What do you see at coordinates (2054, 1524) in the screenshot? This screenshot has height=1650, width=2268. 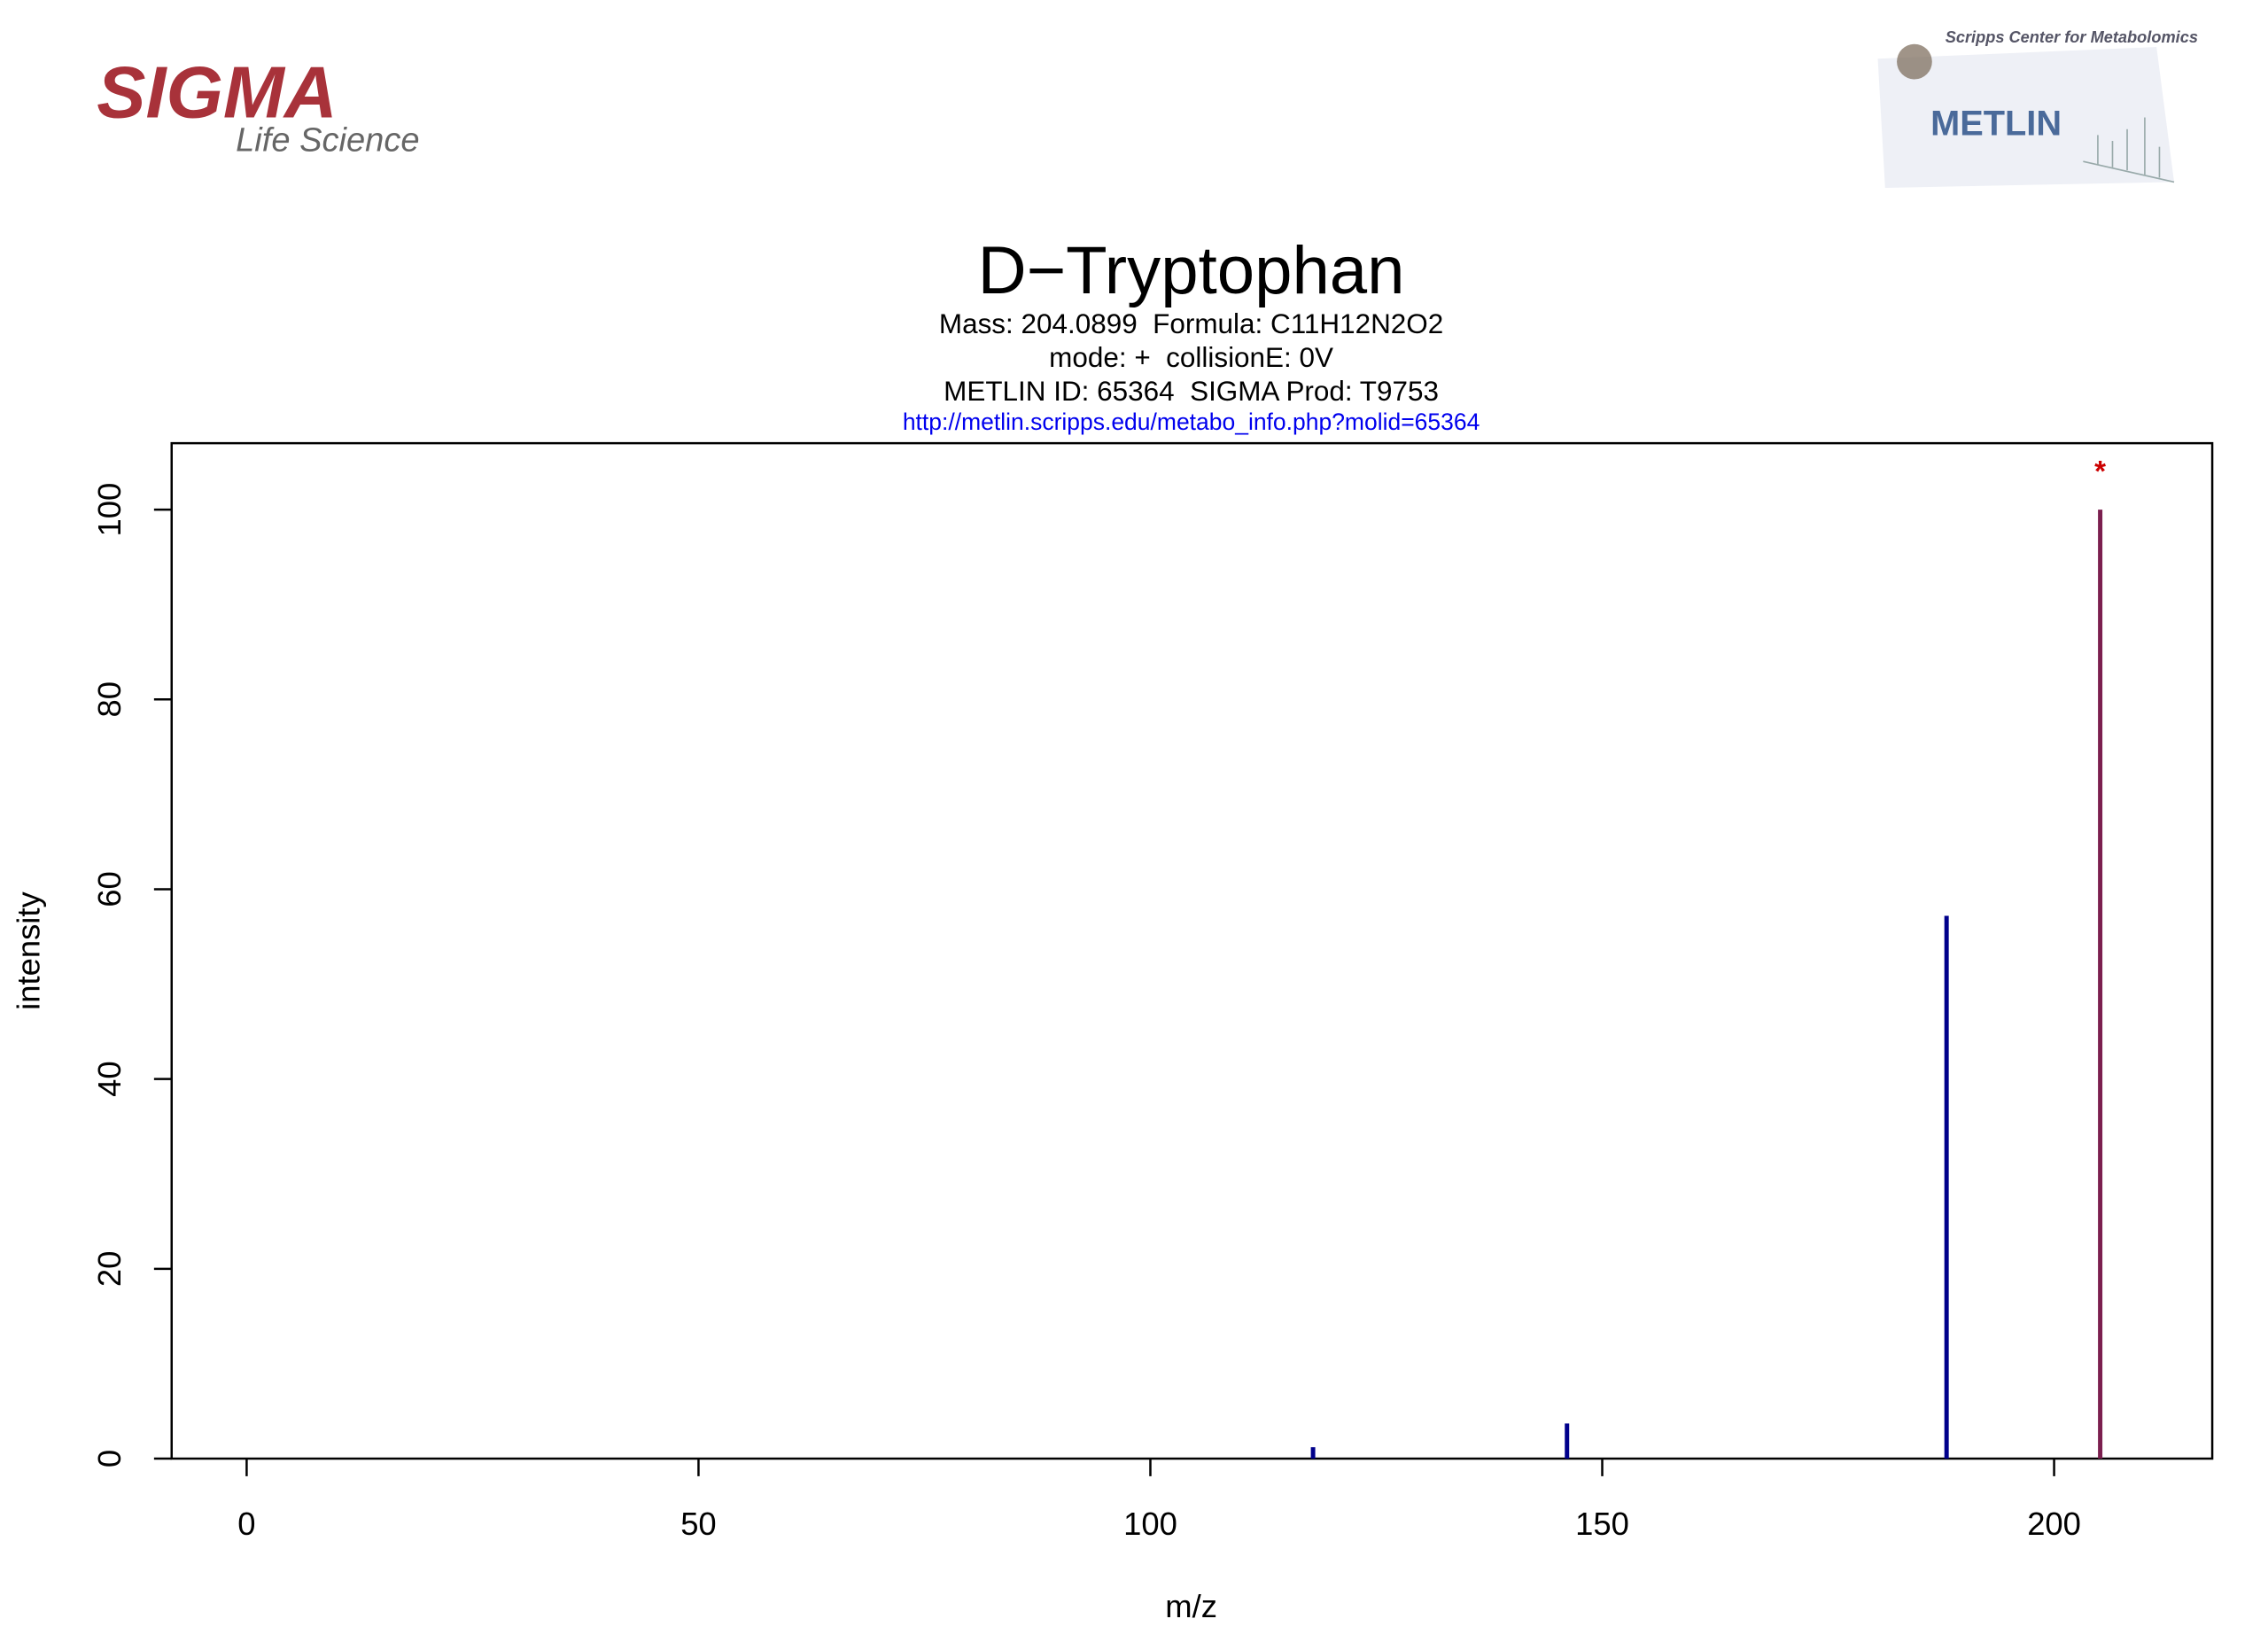 I see `x-tick-label: 200` at bounding box center [2054, 1524].